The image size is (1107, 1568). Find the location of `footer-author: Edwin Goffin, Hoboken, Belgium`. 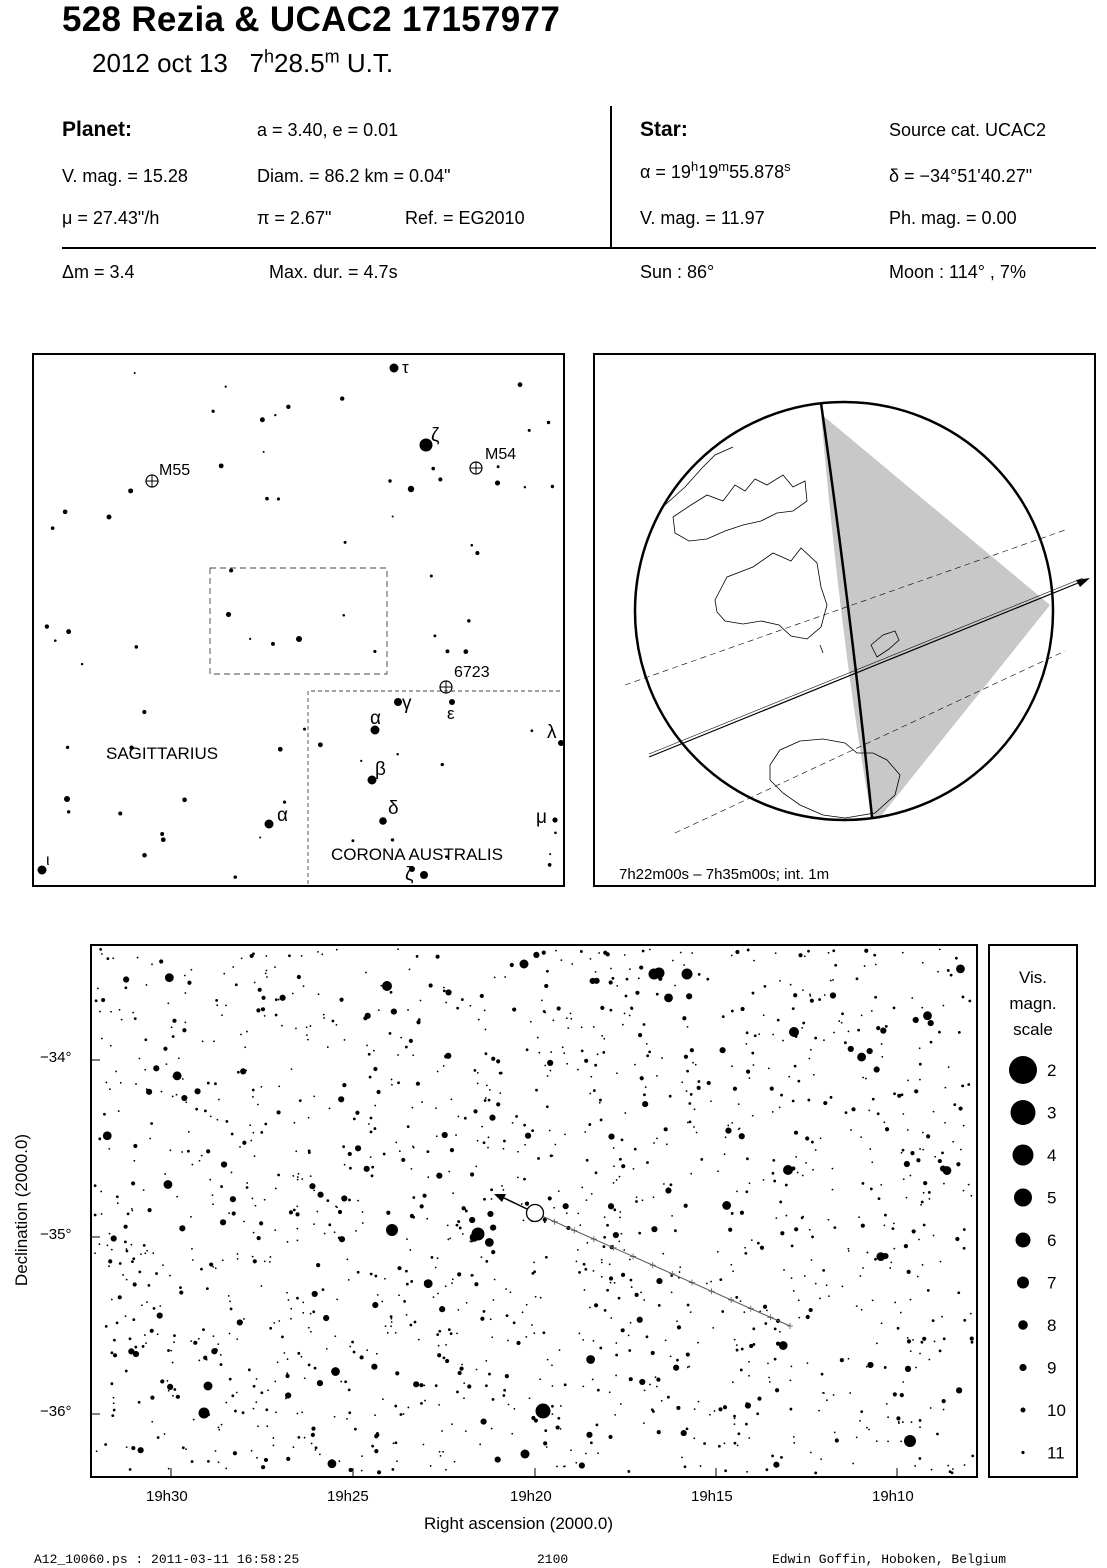

footer-author: Edwin Goffin, Hoboken, Belgium is located at coordinates (889, 1559).